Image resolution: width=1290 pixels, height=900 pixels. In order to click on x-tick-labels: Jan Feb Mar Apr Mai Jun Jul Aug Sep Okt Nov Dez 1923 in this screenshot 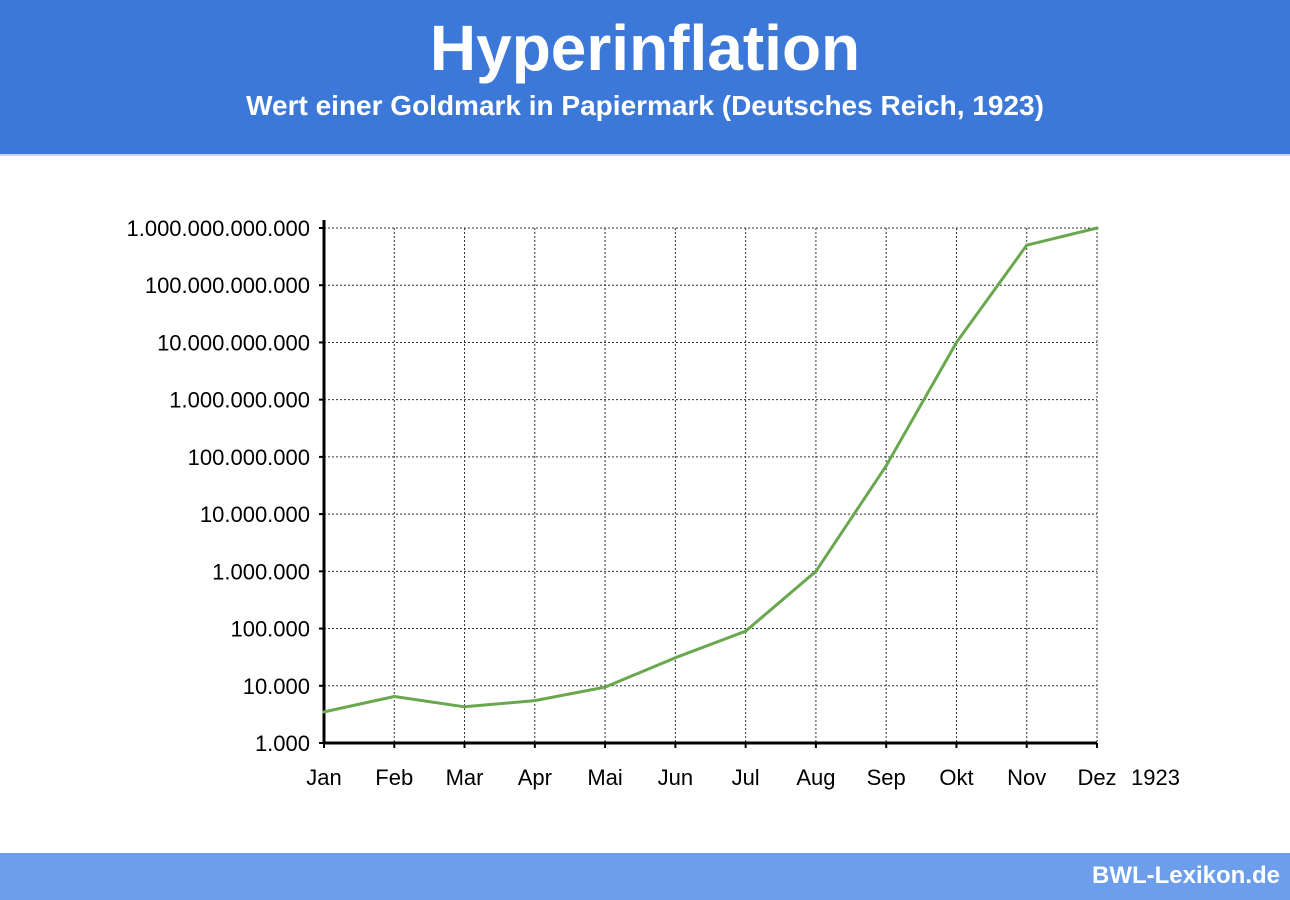, I will do `click(743, 777)`.